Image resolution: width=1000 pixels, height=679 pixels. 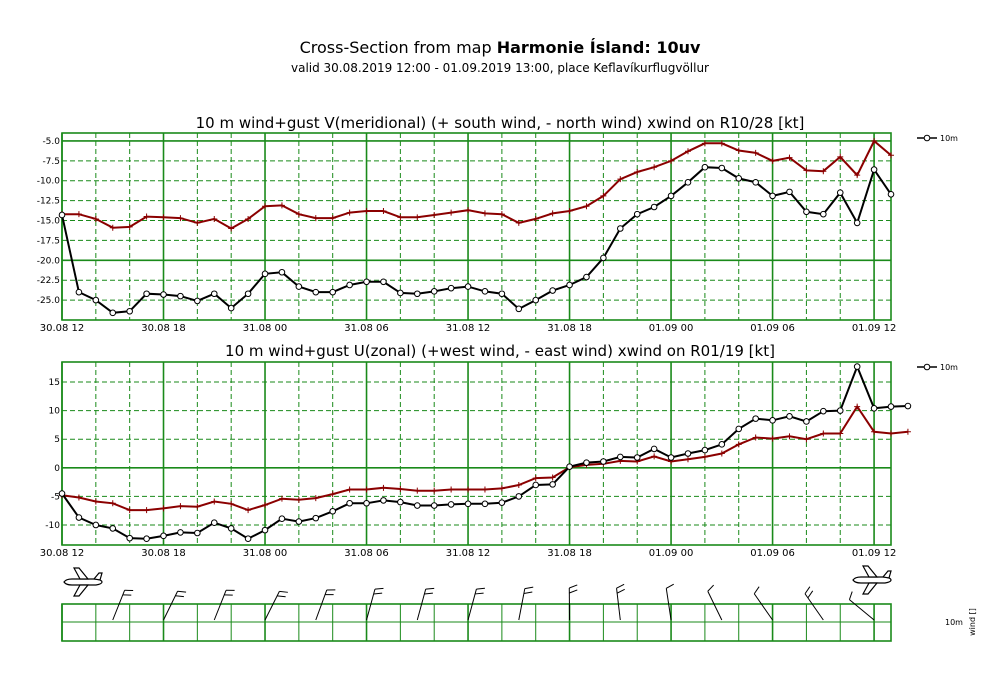 What do you see at coordinates (468, 553) in the screenshot?
I see `u-x-tick-label: 31.08 12` at bounding box center [468, 553].